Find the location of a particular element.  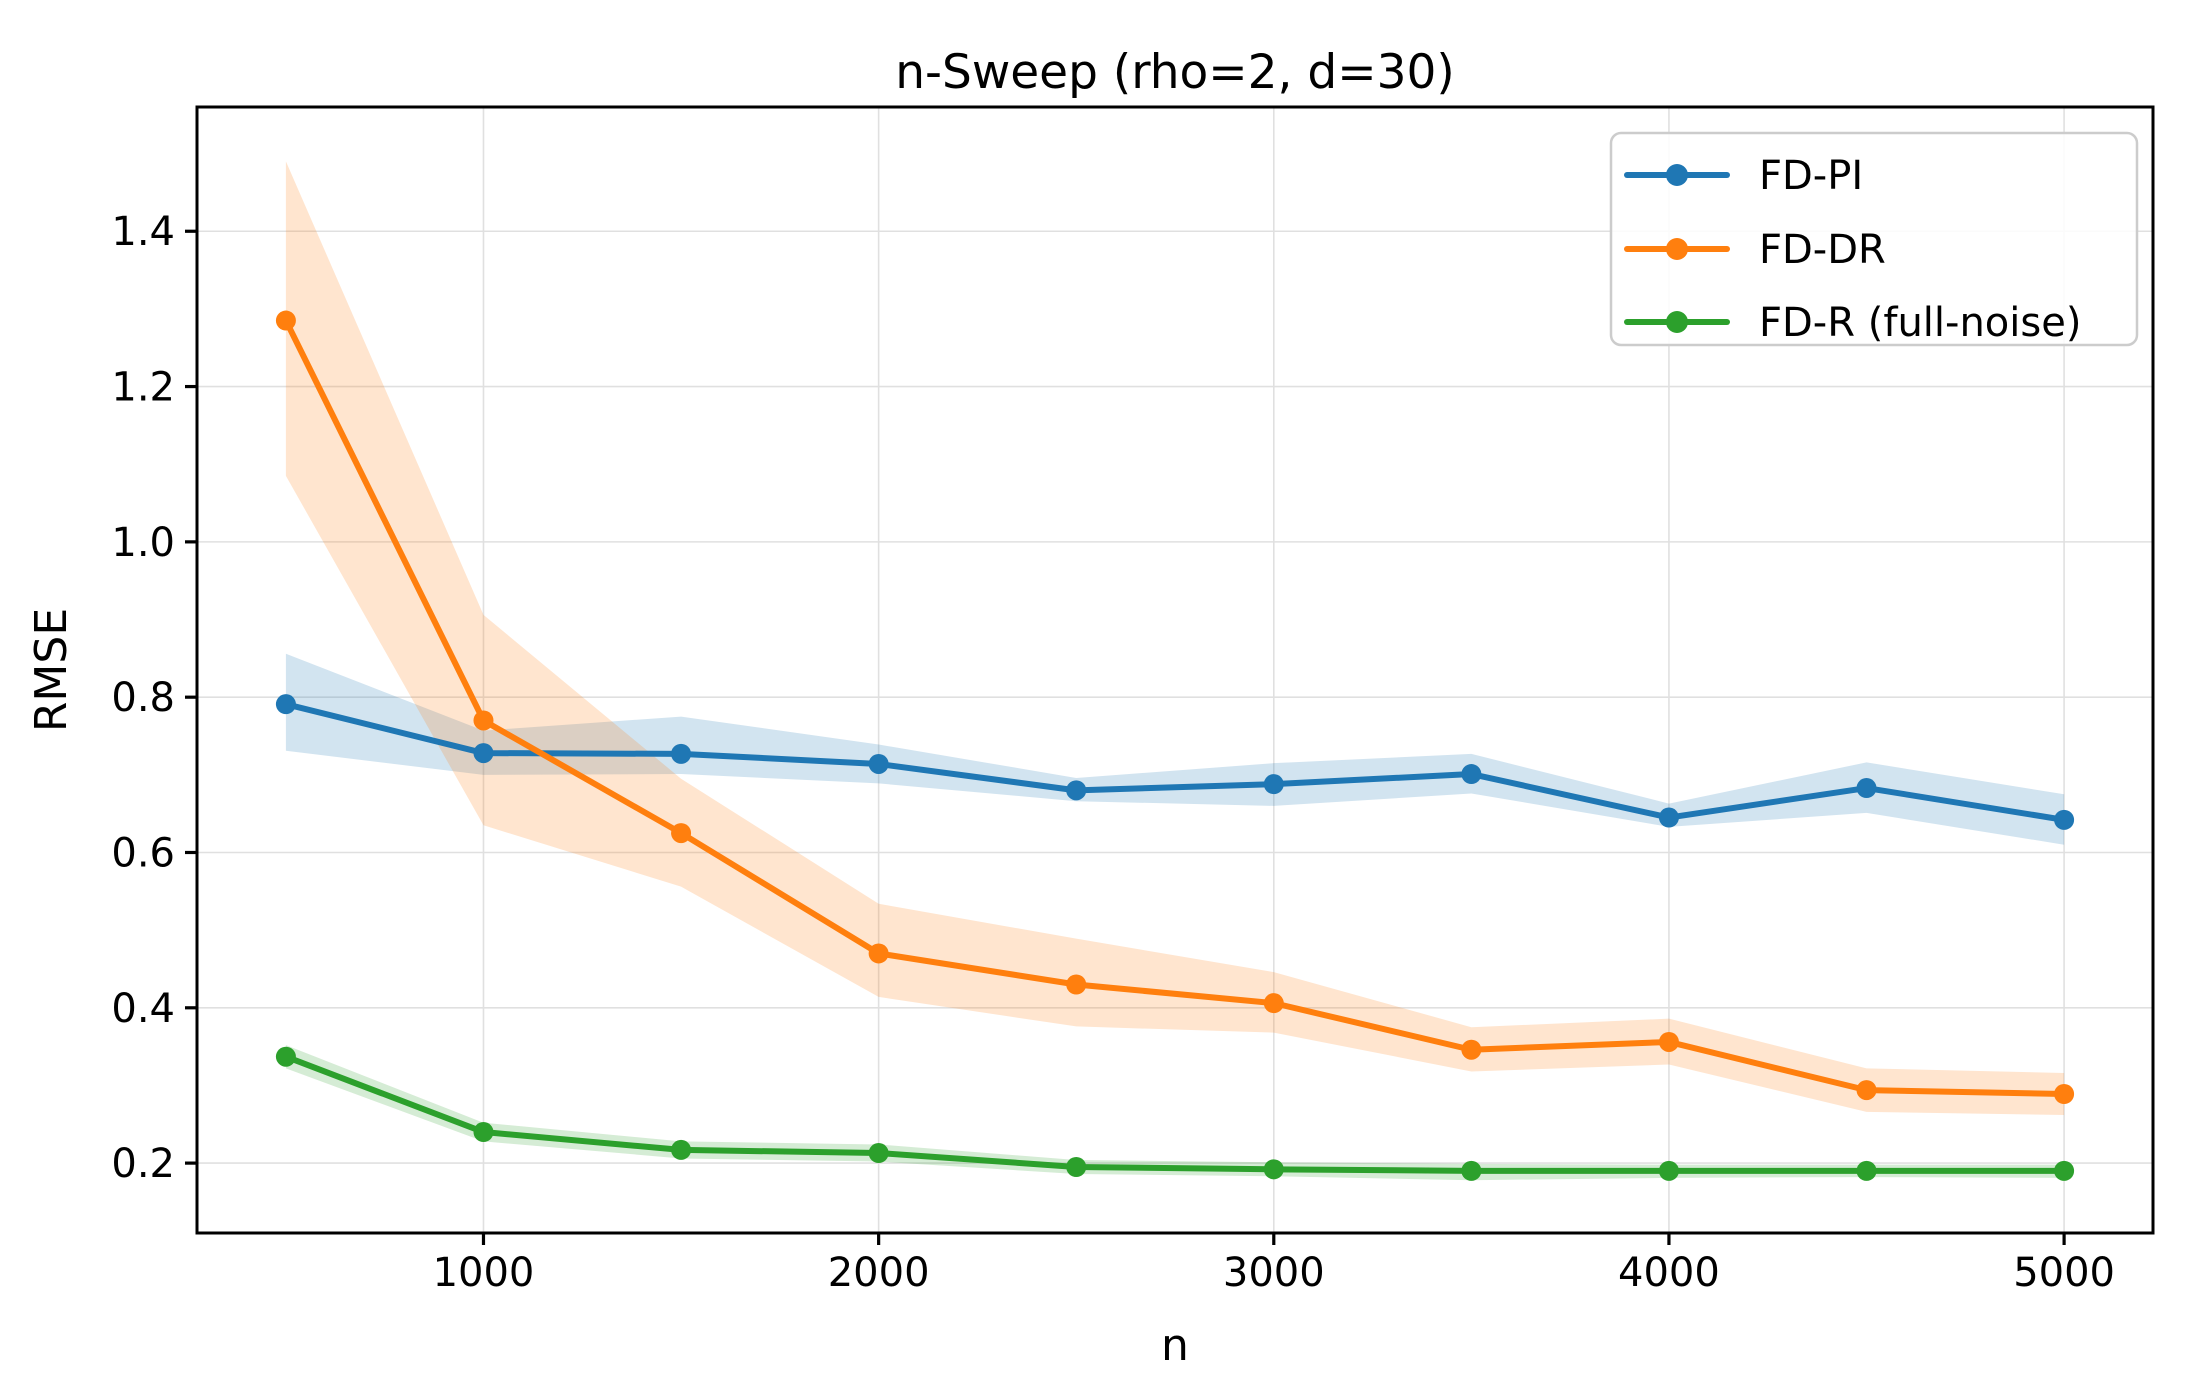

x-tick-label-4000: 4000 is located at coordinates (1669, 1273).